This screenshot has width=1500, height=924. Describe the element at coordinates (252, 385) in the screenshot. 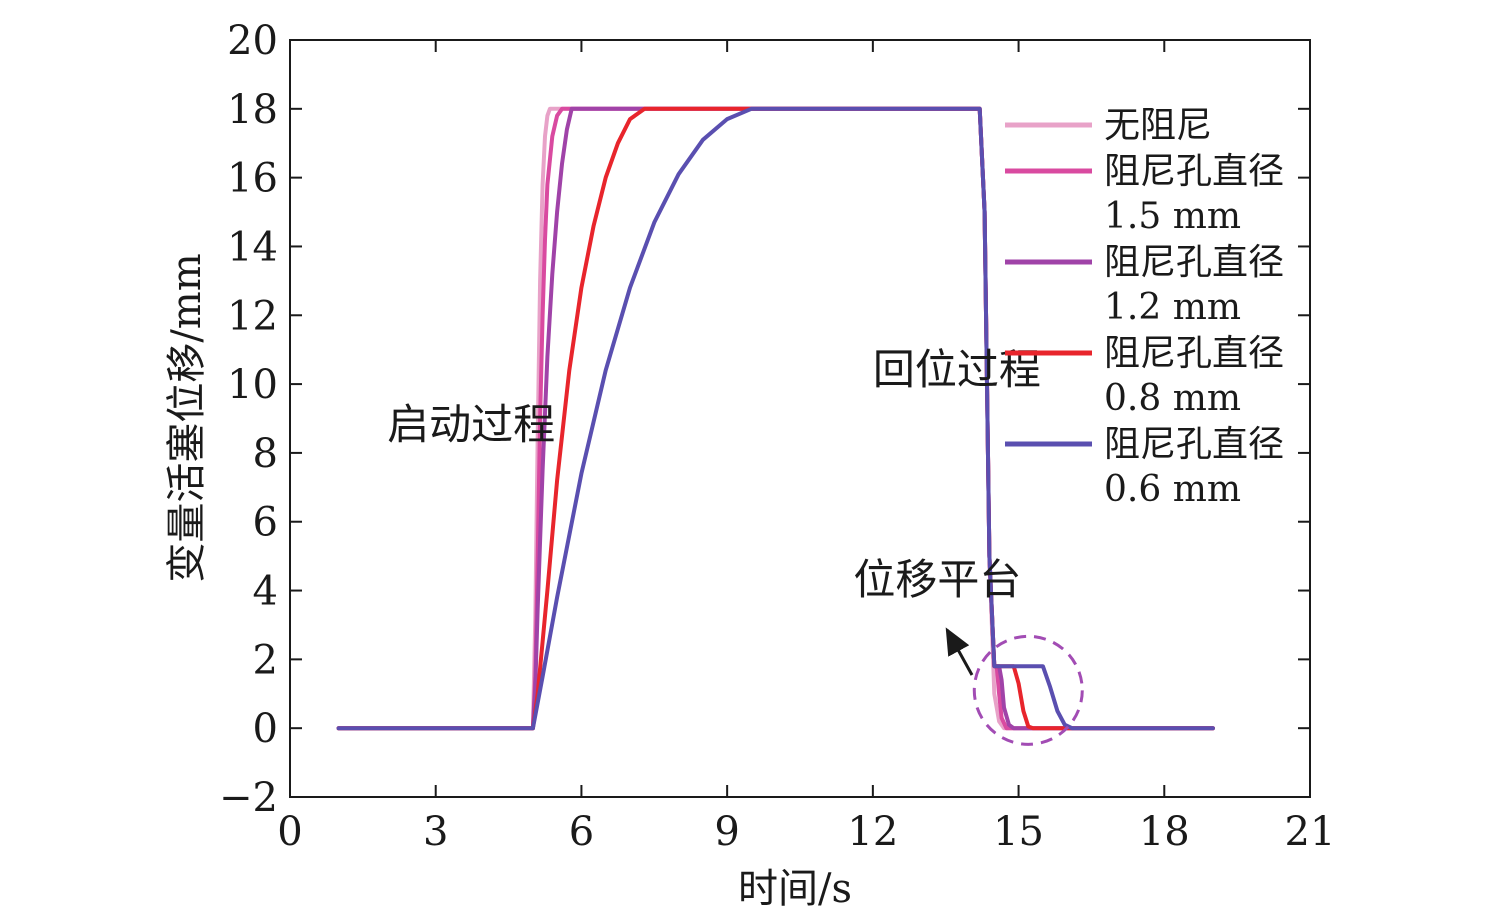

I see `y-tick-label: 10` at that location.